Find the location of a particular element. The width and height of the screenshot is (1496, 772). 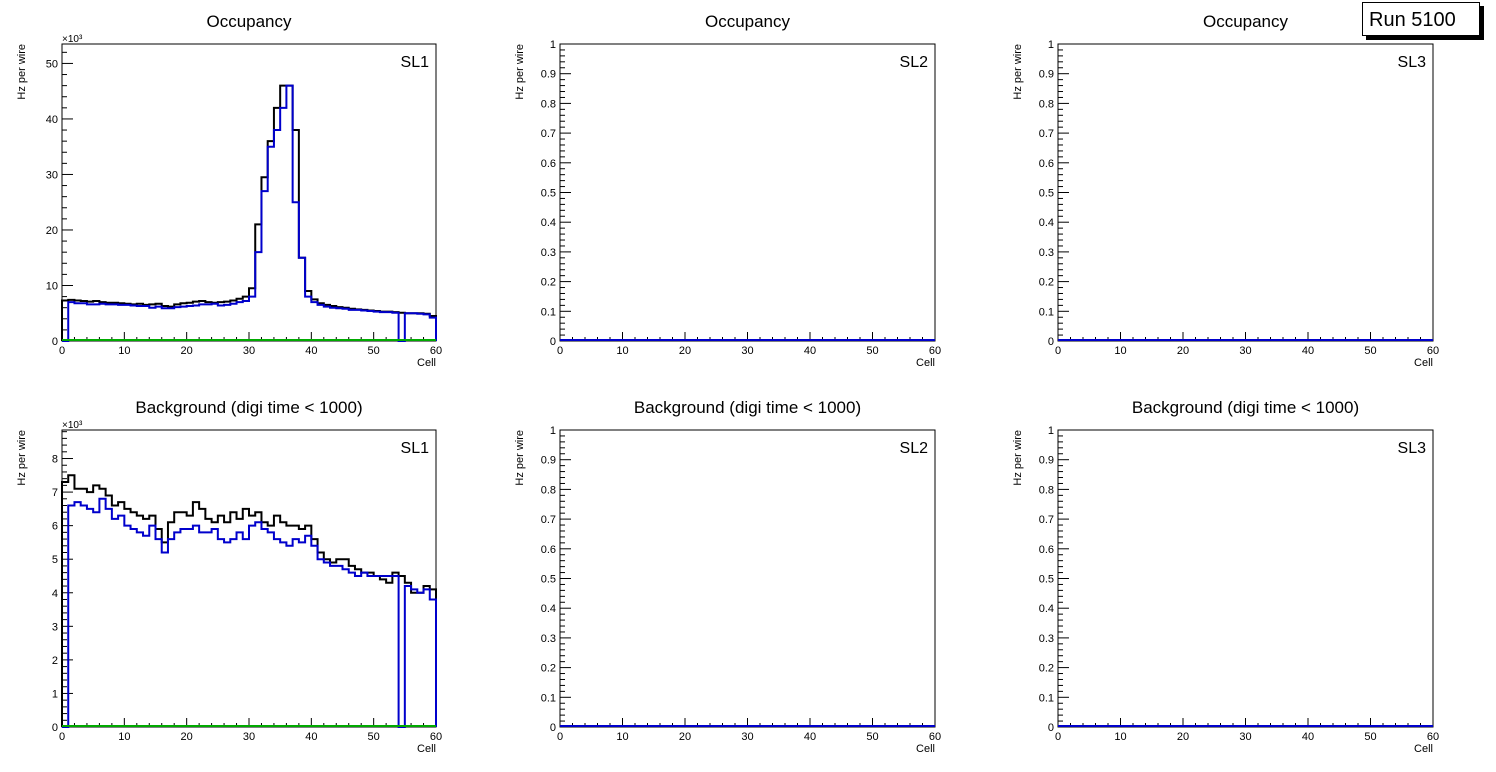

series-blue-line is located at coordinates (249, 213).